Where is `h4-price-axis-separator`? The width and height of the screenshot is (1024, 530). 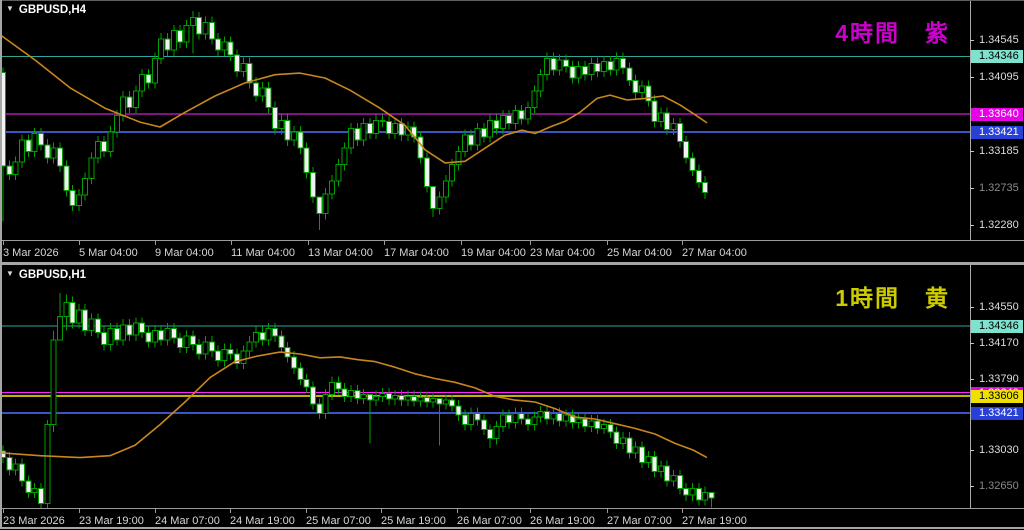
h4-price-axis-separator is located at coordinates (970, 120).